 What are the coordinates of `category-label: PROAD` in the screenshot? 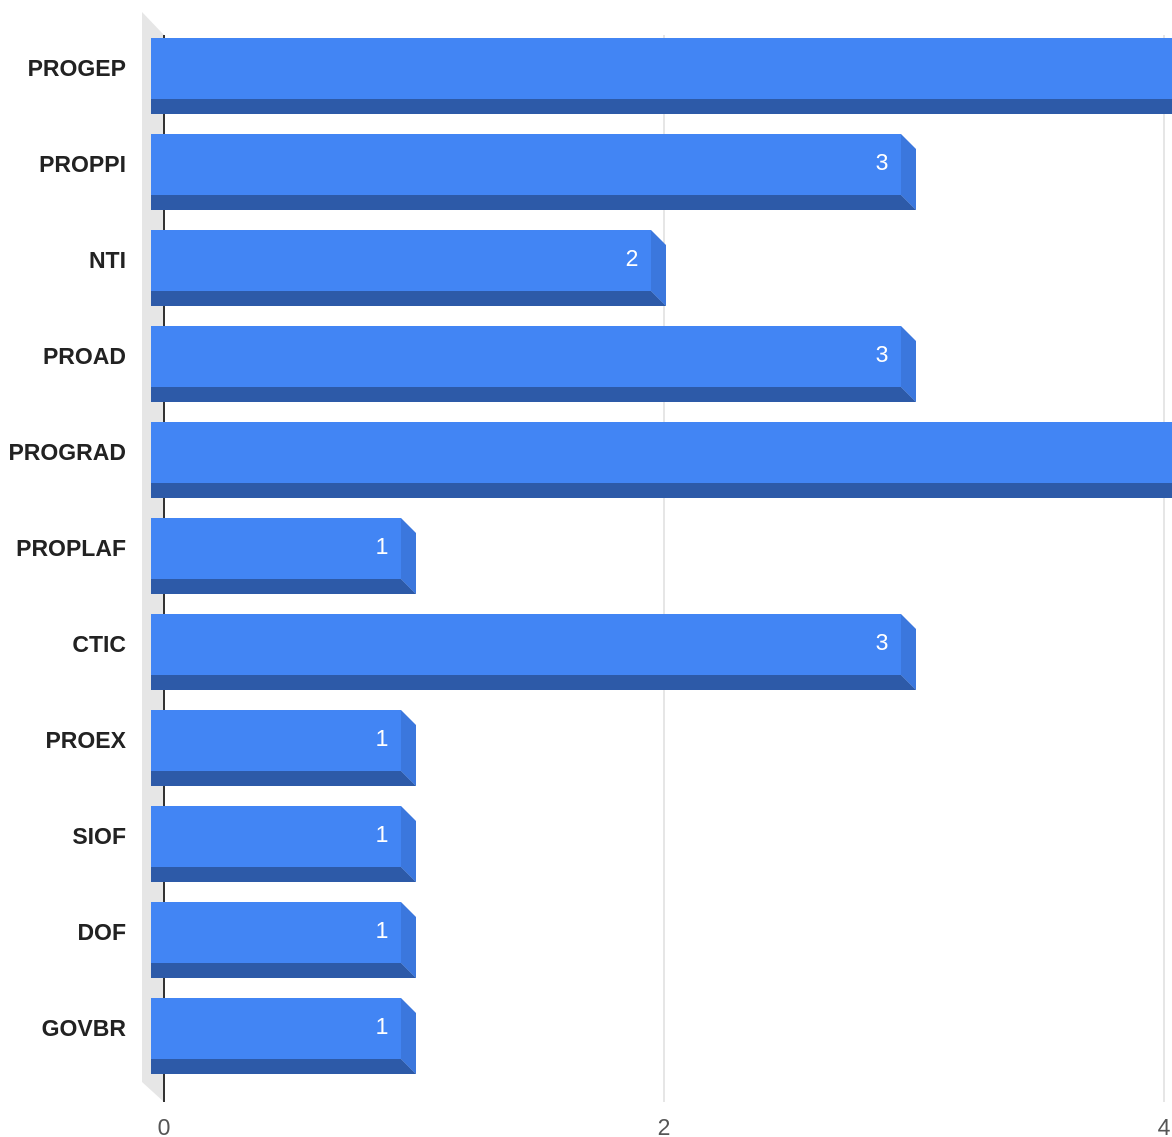 It's located at (84, 356).